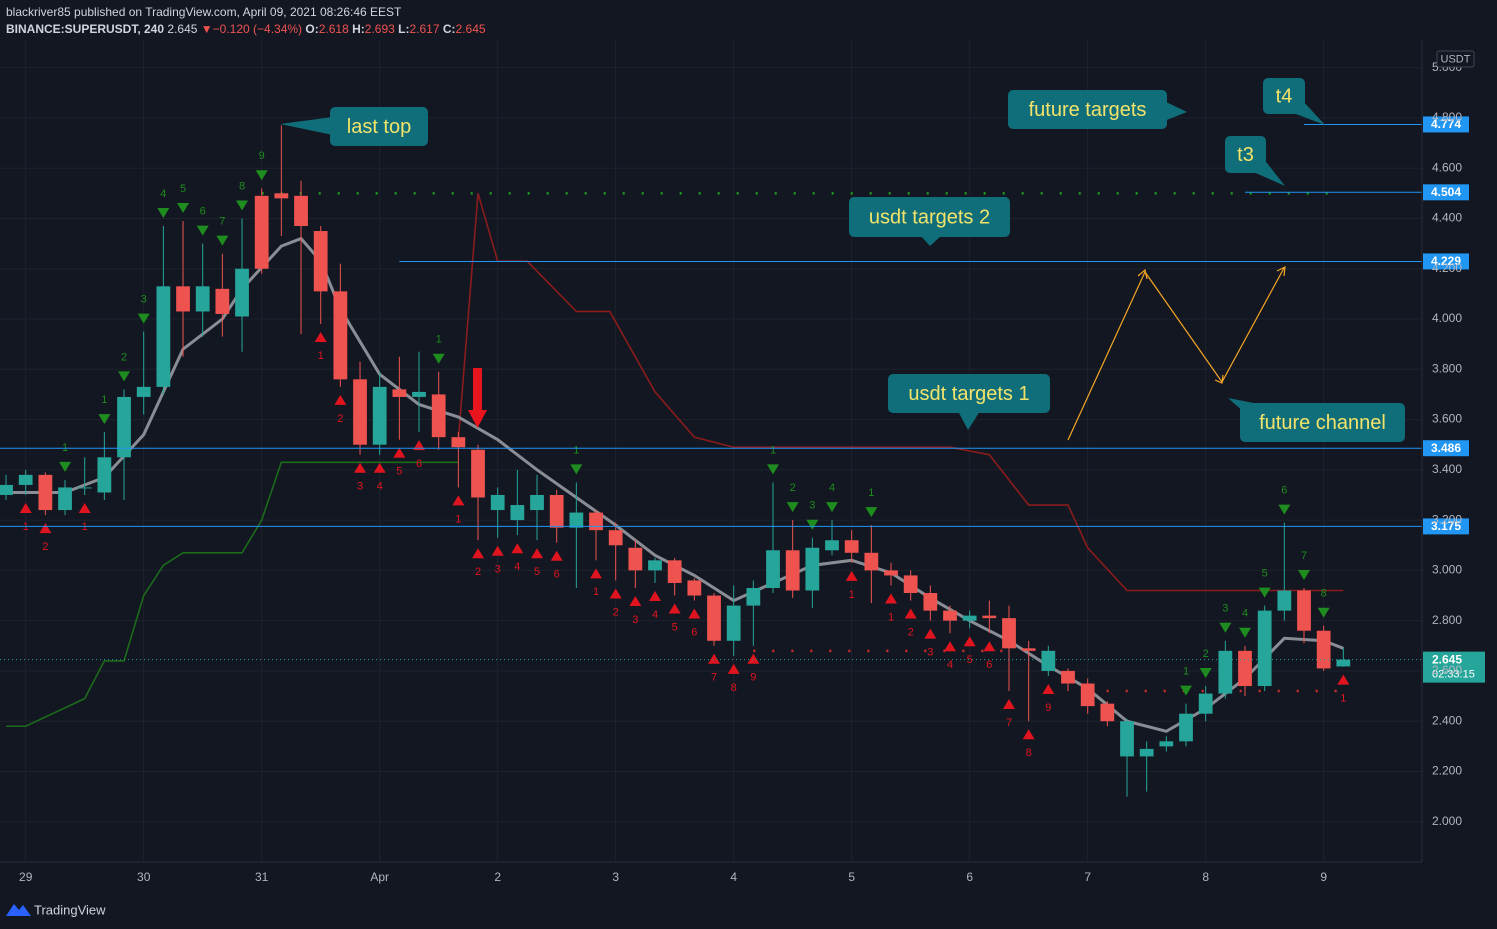 The image size is (1497, 929). What do you see at coordinates (477, 390) in the screenshot?
I see `signal-arrow` at bounding box center [477, 390].